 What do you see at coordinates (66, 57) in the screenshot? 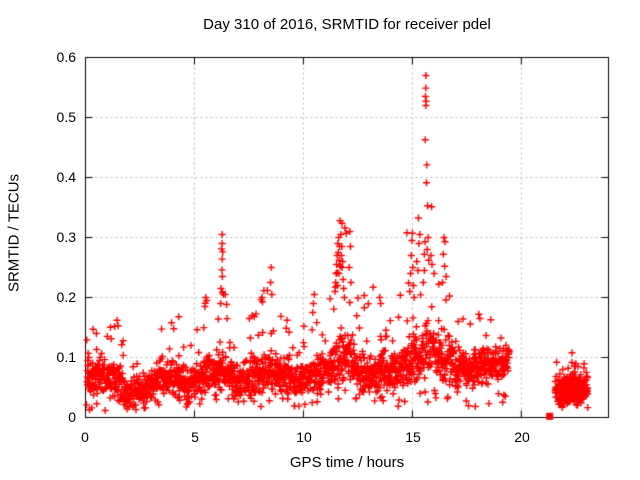
I see `y-tick-label: 0.6` at bounding box center [66, 57].